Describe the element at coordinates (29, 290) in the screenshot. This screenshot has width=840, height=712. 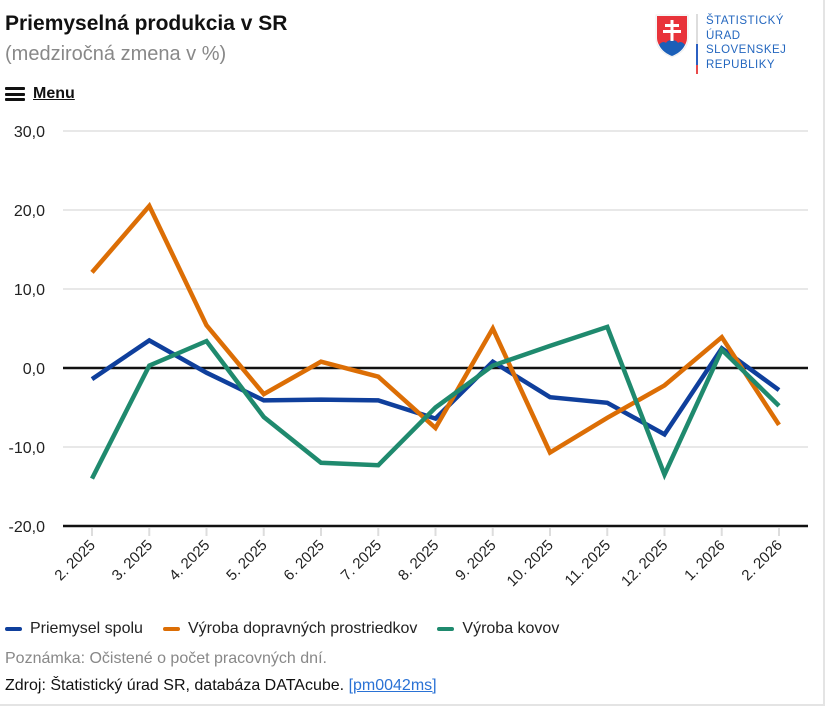
I see `y-tick-label: 10,0` at that location.